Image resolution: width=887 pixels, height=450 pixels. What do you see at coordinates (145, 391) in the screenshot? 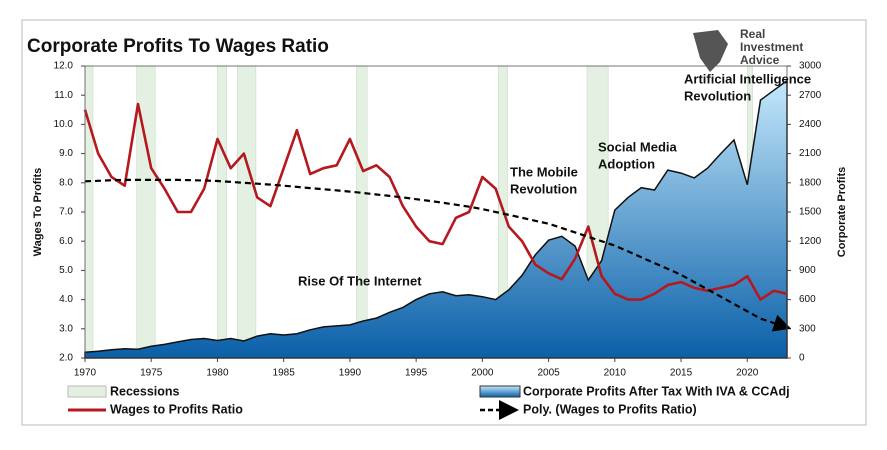
I see `legend-label: Recessions` at bounding box center [145, 391].